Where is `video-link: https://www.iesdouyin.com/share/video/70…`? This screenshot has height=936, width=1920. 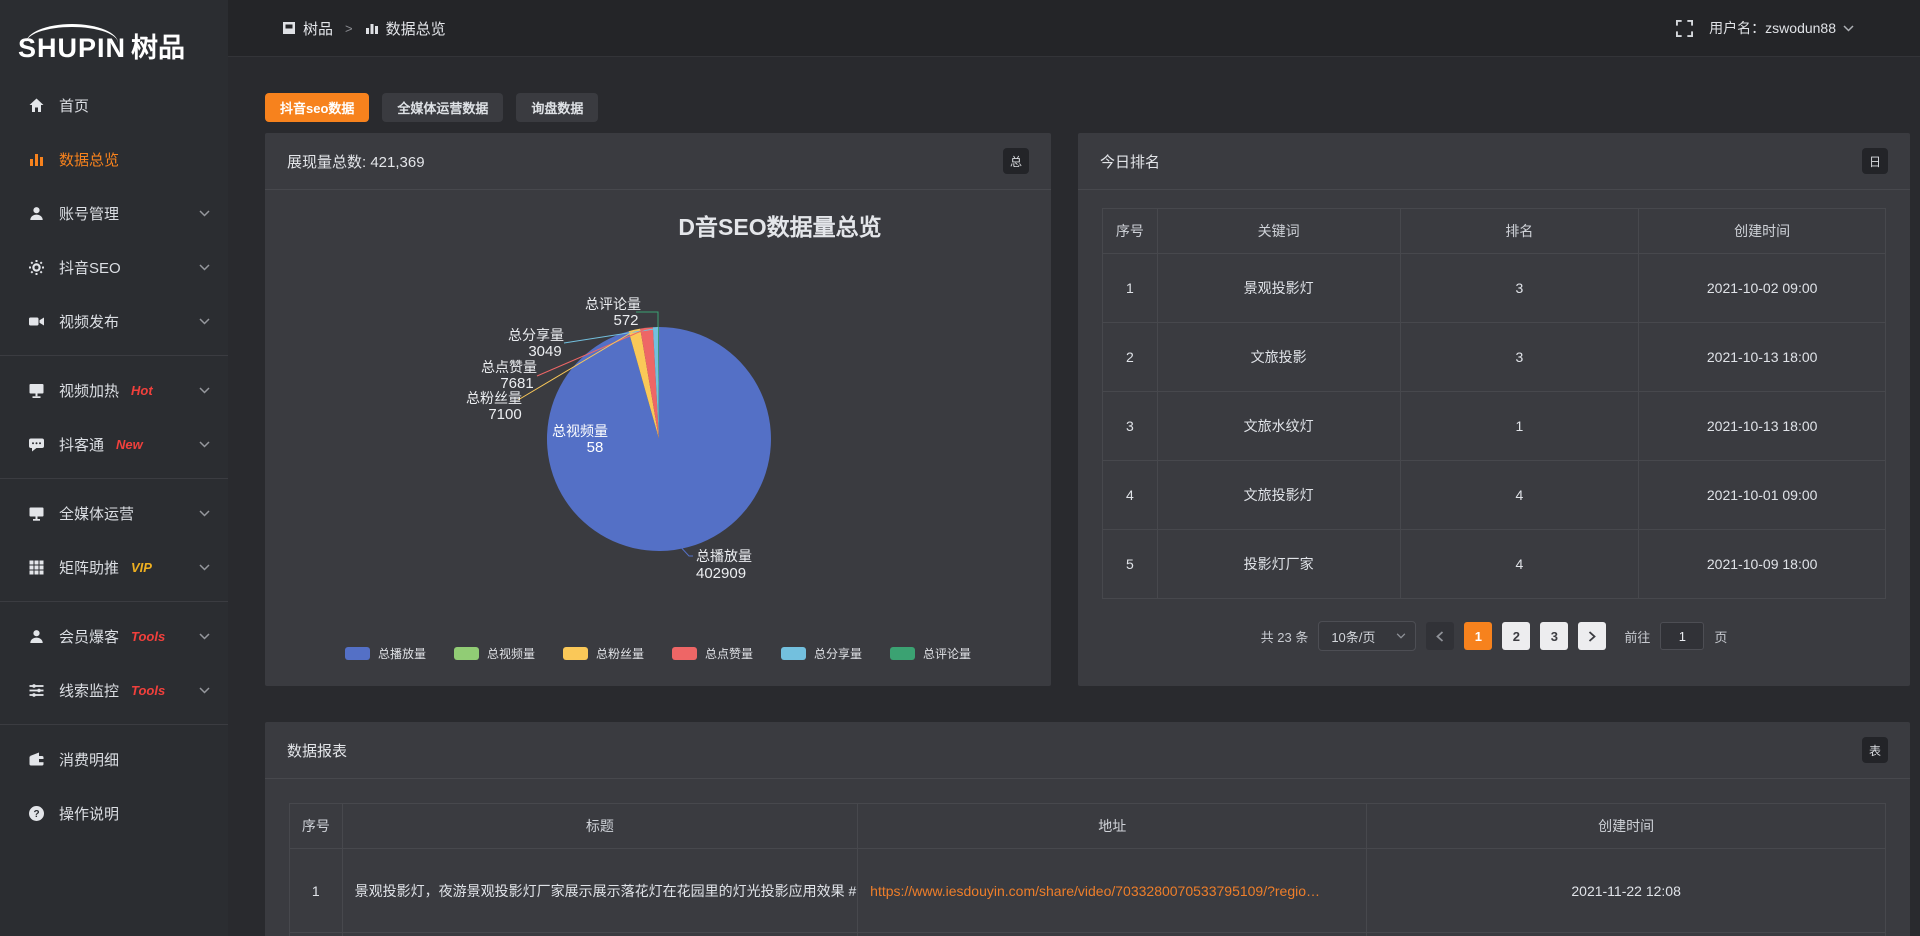
video-link: https://www.iesdouyin.com/share/video/70… is located at coordinates (1095, 890).